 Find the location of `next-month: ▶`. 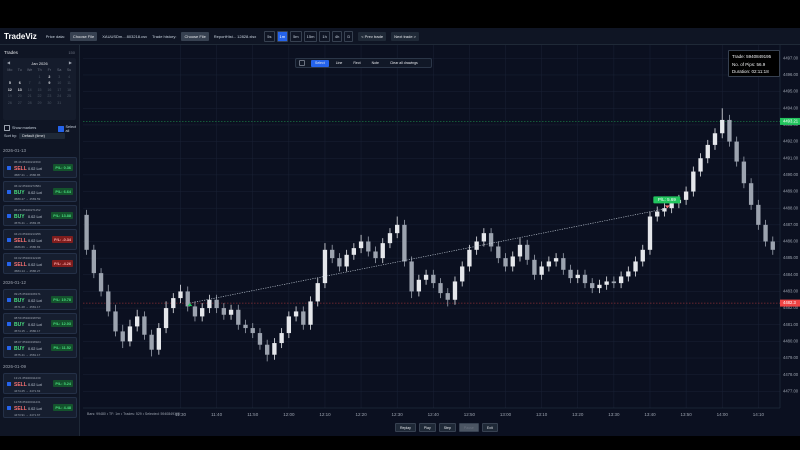

next-month: ▶ is located at coordinates (70, 62).